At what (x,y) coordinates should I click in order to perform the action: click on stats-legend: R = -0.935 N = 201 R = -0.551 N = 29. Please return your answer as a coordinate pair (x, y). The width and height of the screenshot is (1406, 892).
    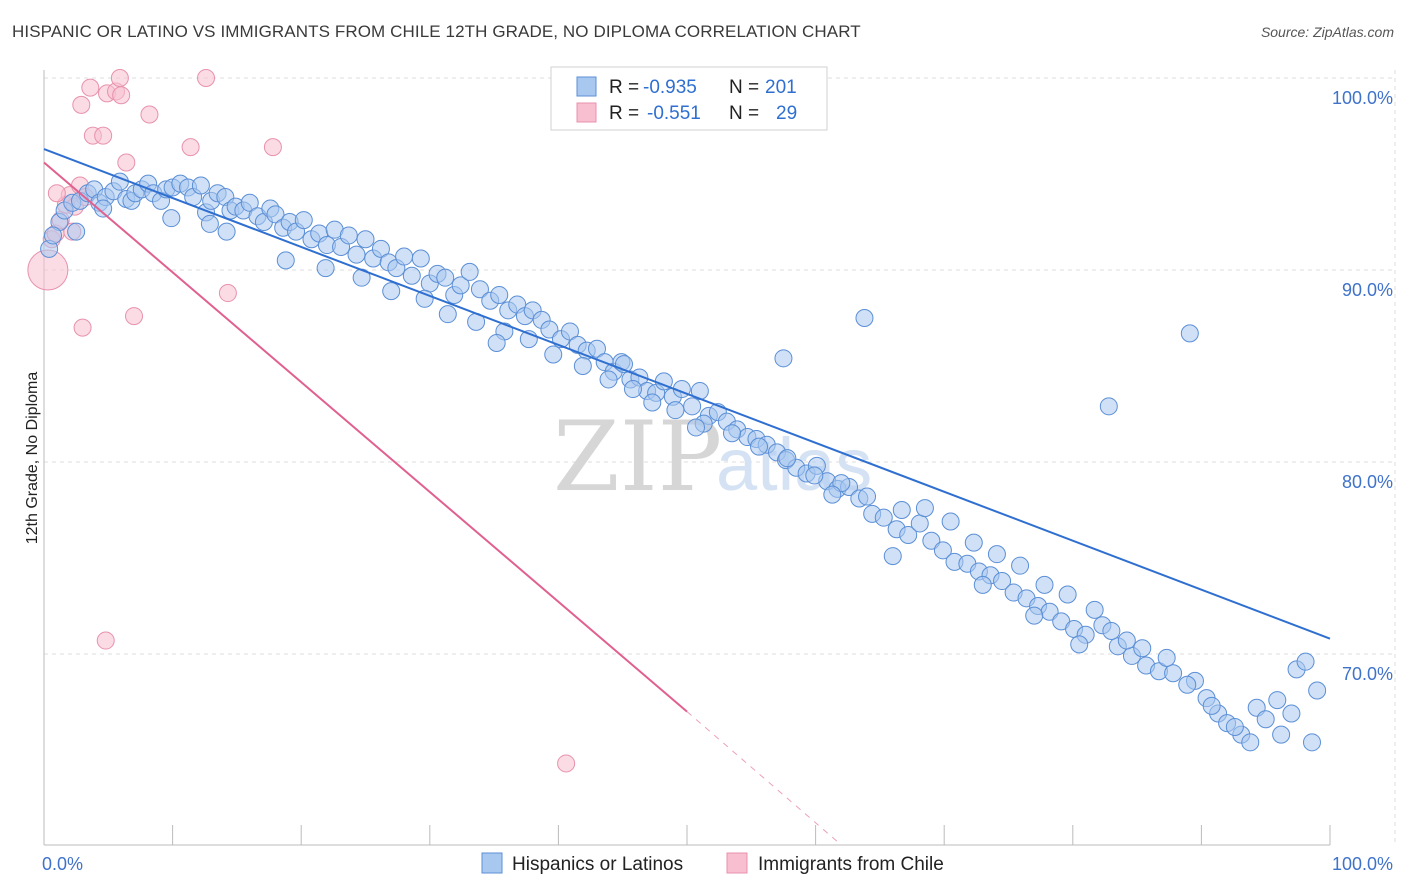
    Looking at the image, I should click on (689, 98).